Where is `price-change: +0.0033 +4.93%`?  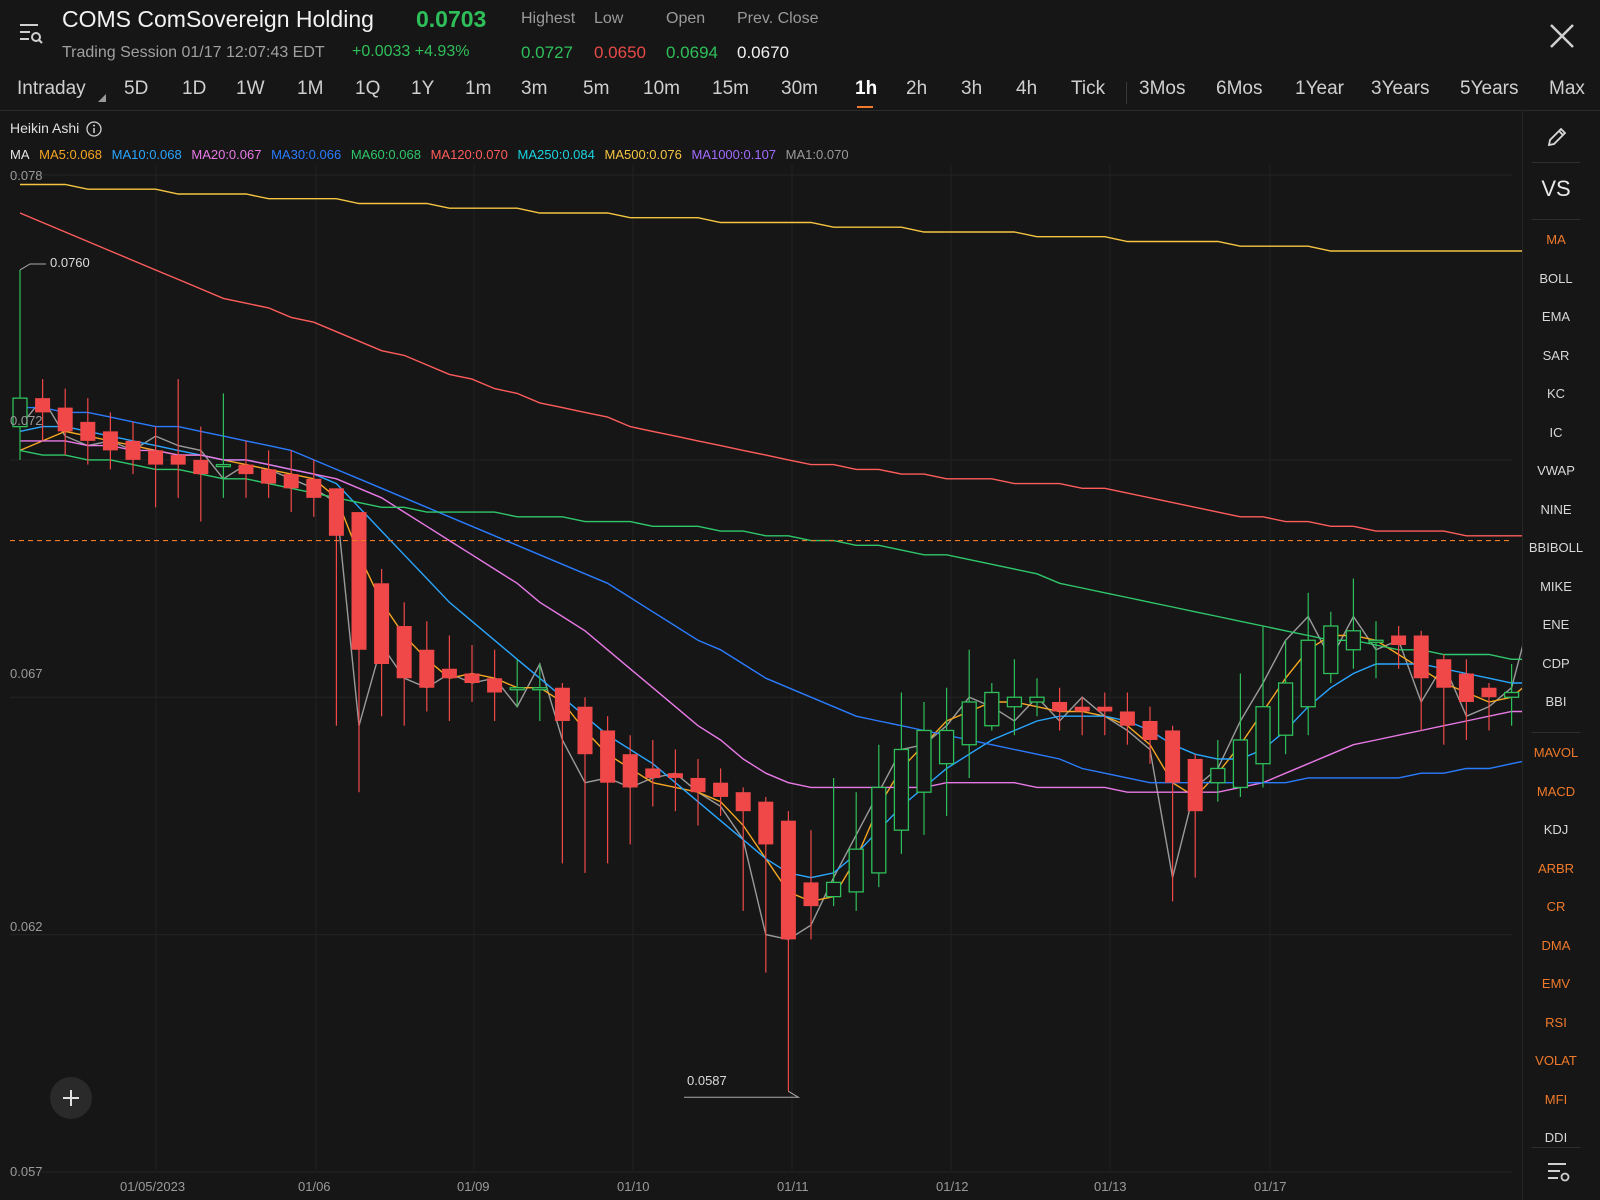 price-change: +0.0033 +4.93% is located at coordinates (411, 51).